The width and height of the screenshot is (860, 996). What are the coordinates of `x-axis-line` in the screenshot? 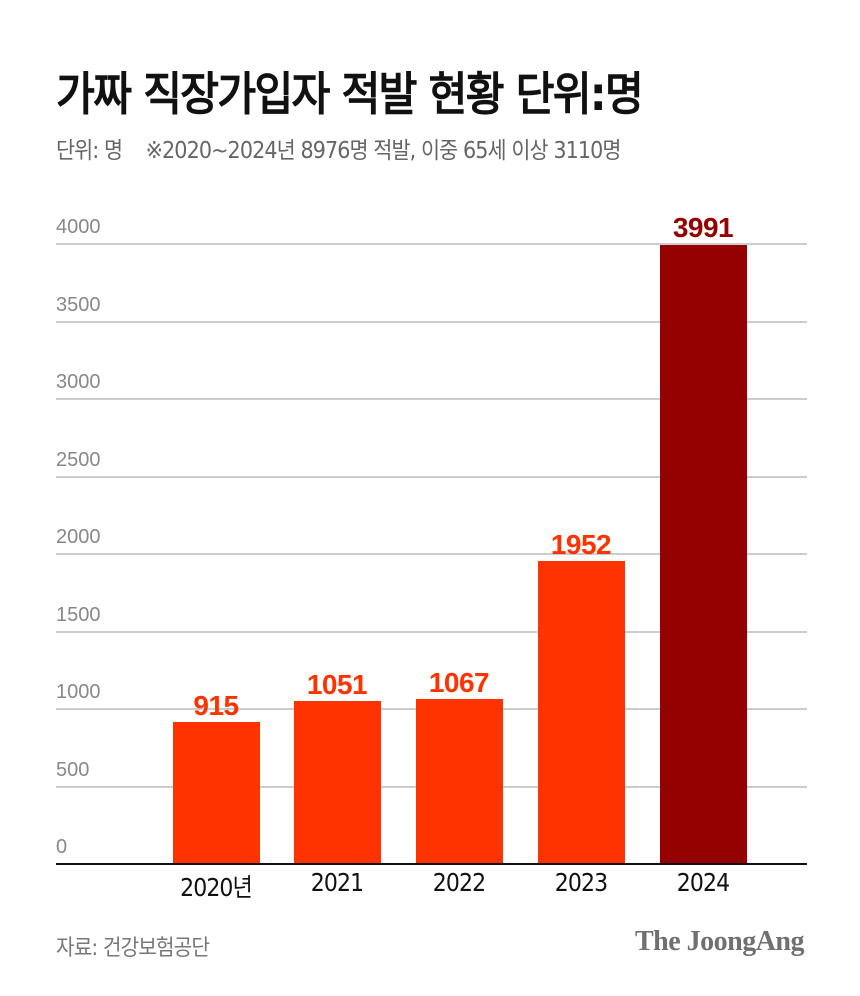 It's located at (431, 864).